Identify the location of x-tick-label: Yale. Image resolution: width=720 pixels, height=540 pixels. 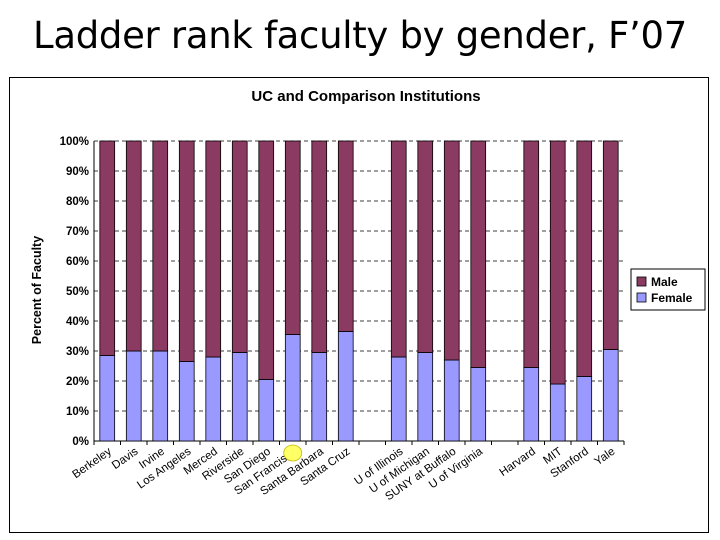
(604, 457).